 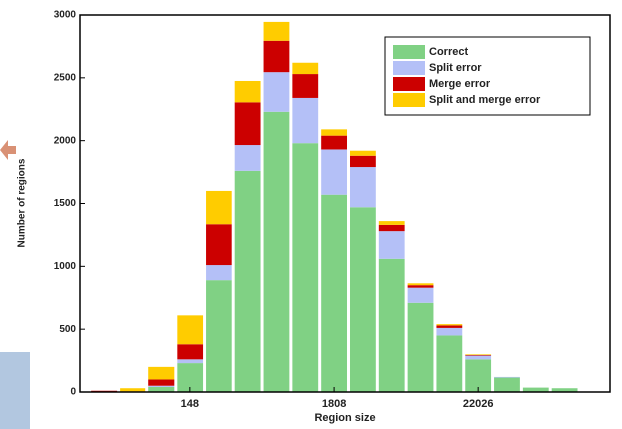 What do you see at coordinates (67, 329) in the screenshot?
I see `y-tick-label: 500` at bounding box center [67, 329].